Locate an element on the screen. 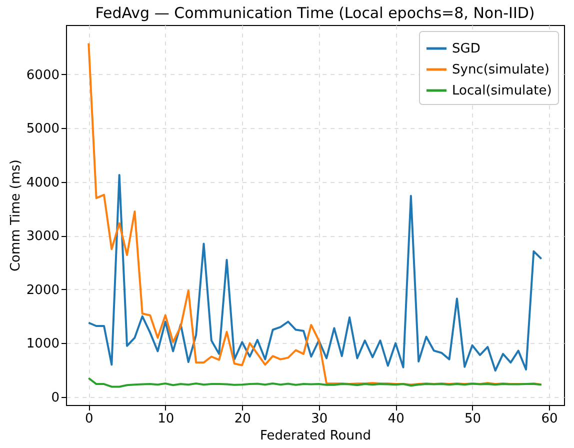 Image resolution: width=574 pixels, height=448 pixels. line-series is located at coordinates (315, 382).